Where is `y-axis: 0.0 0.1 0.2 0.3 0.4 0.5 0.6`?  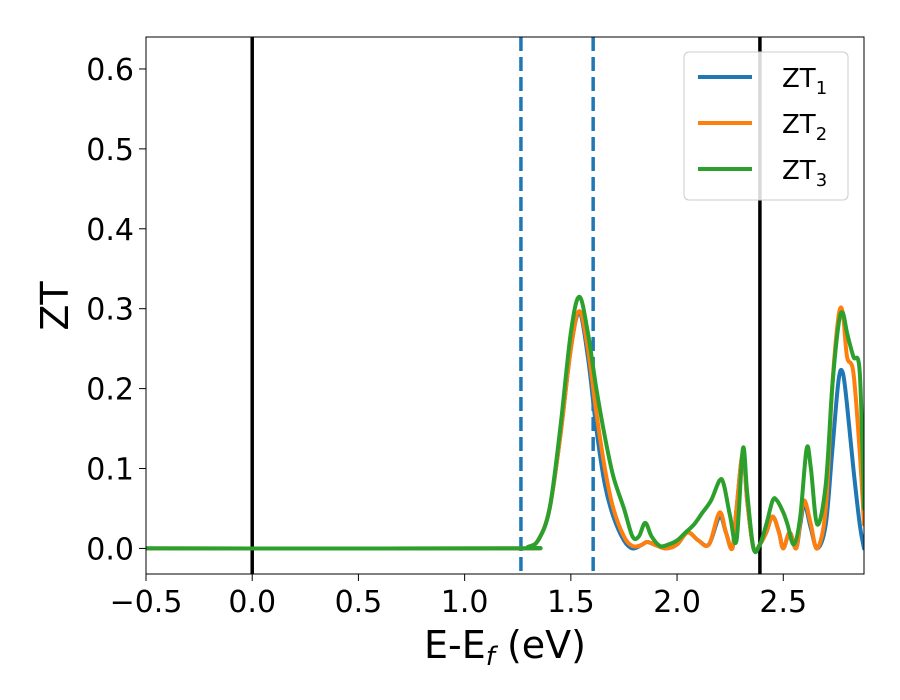 y-axis: 0.0 0.1 0.2 0.3 0.4 0.5 0.6 is located at coordinates (116, 310).